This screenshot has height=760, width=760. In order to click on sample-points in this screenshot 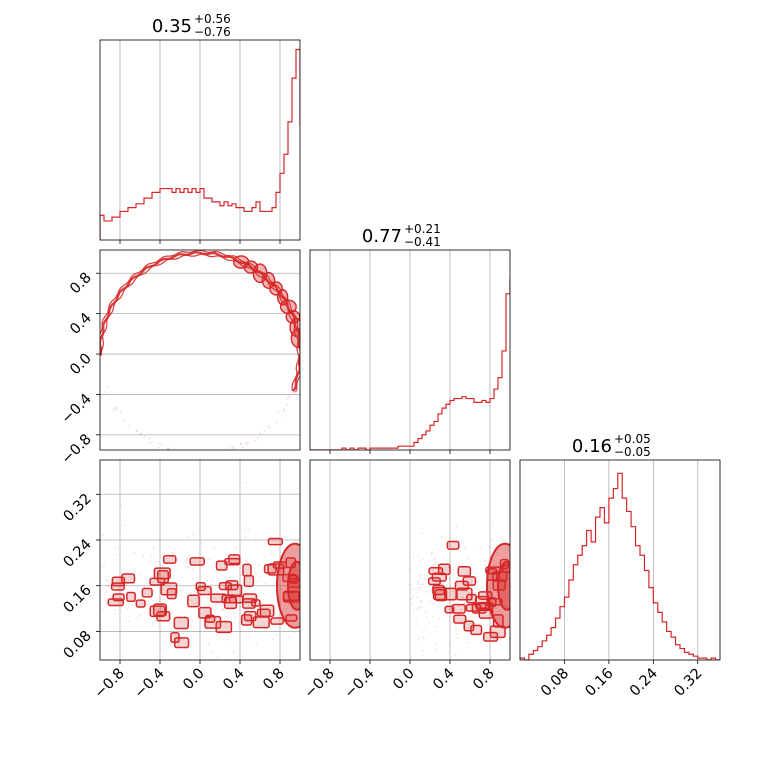, I will do `click(480, 591)`.